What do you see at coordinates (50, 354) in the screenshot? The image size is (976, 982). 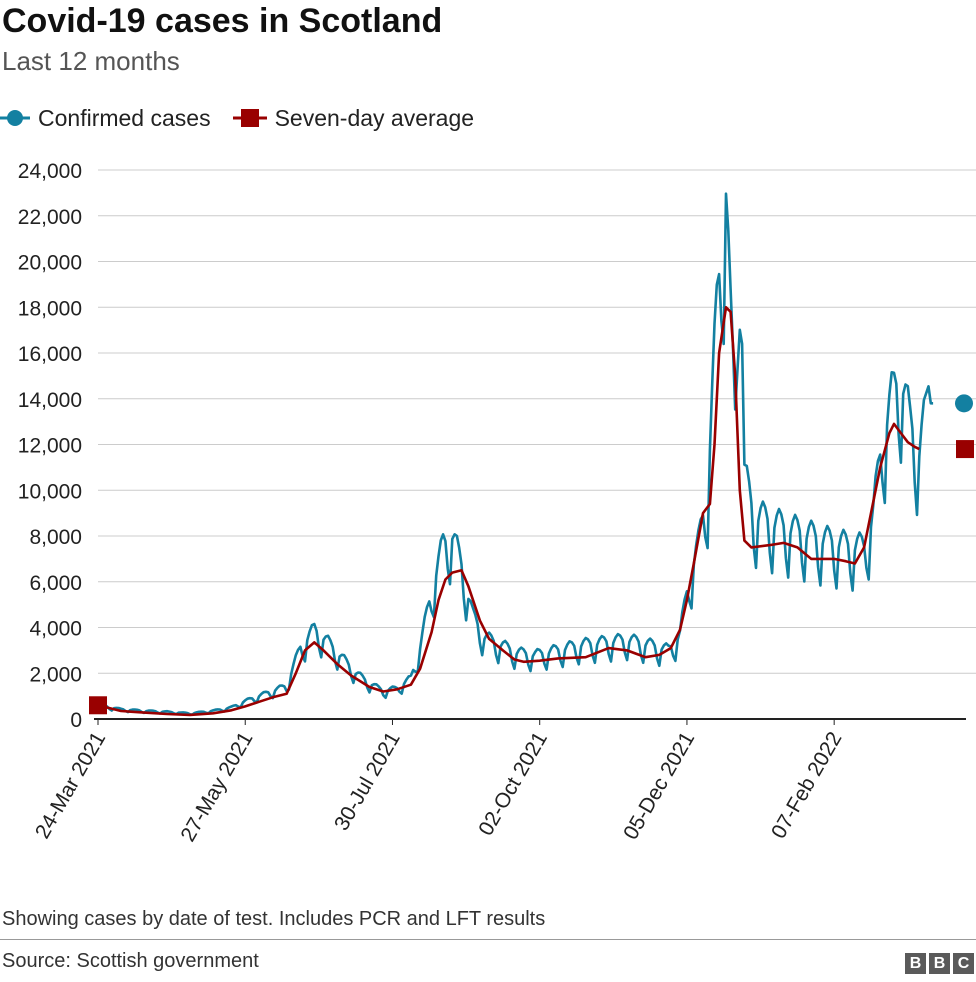 I see `y-tick-label: 16,000` at bounding box center [50, 354].